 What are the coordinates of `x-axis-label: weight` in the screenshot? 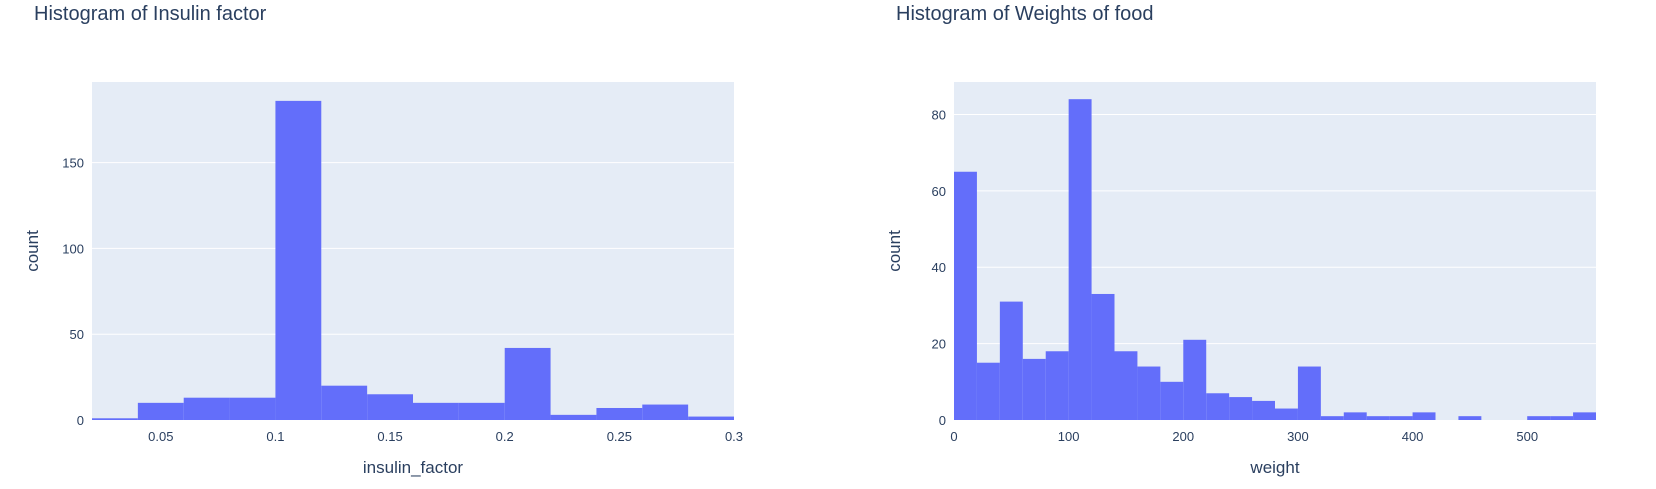 It's located at (1274, 467).